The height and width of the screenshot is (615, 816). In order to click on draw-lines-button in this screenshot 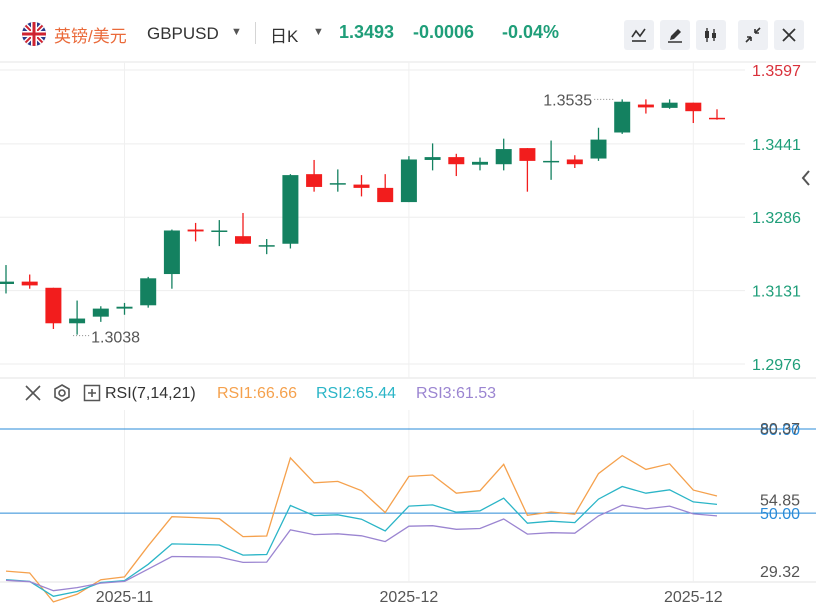, I will do `click(639, 35)`.